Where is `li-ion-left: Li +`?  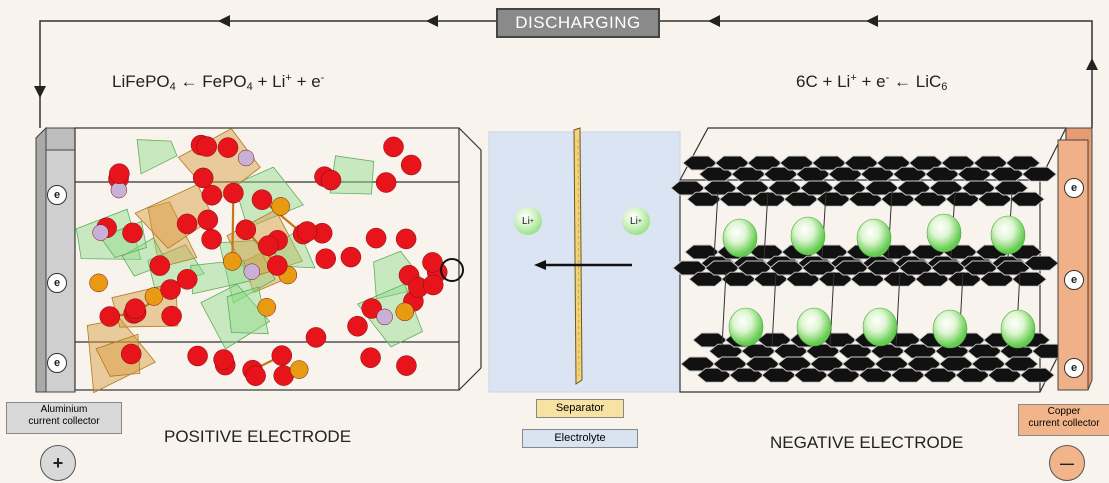
li-ion-left: Li + is located at coordinates (528, 221).